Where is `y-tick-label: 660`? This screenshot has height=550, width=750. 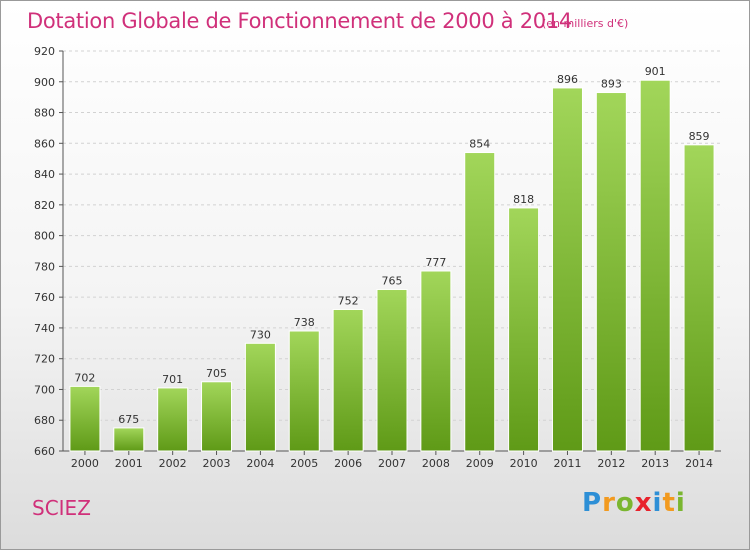
y-tick-label: 660 is located at coordinates (44, 451).